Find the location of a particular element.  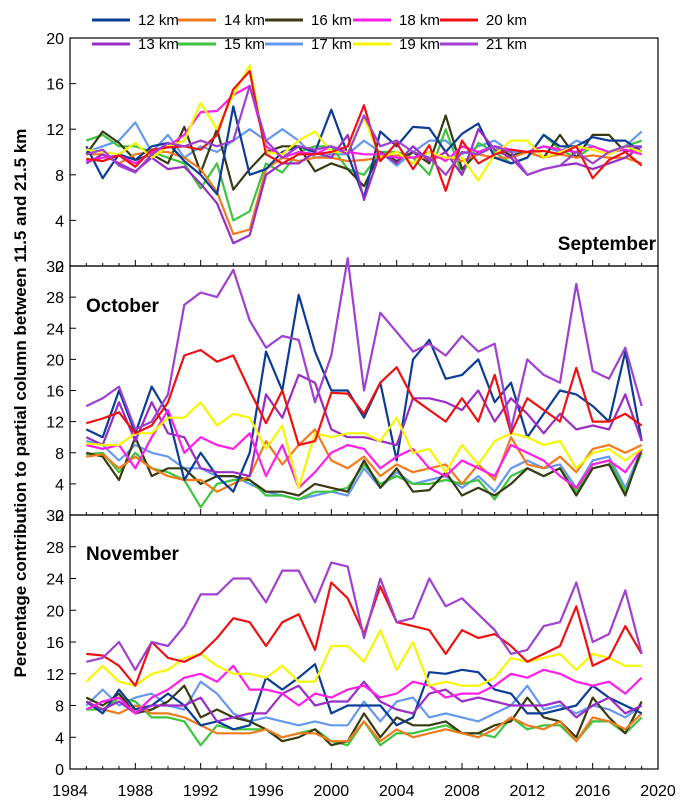

series-line-13-km is located at coordinates (364, 701).